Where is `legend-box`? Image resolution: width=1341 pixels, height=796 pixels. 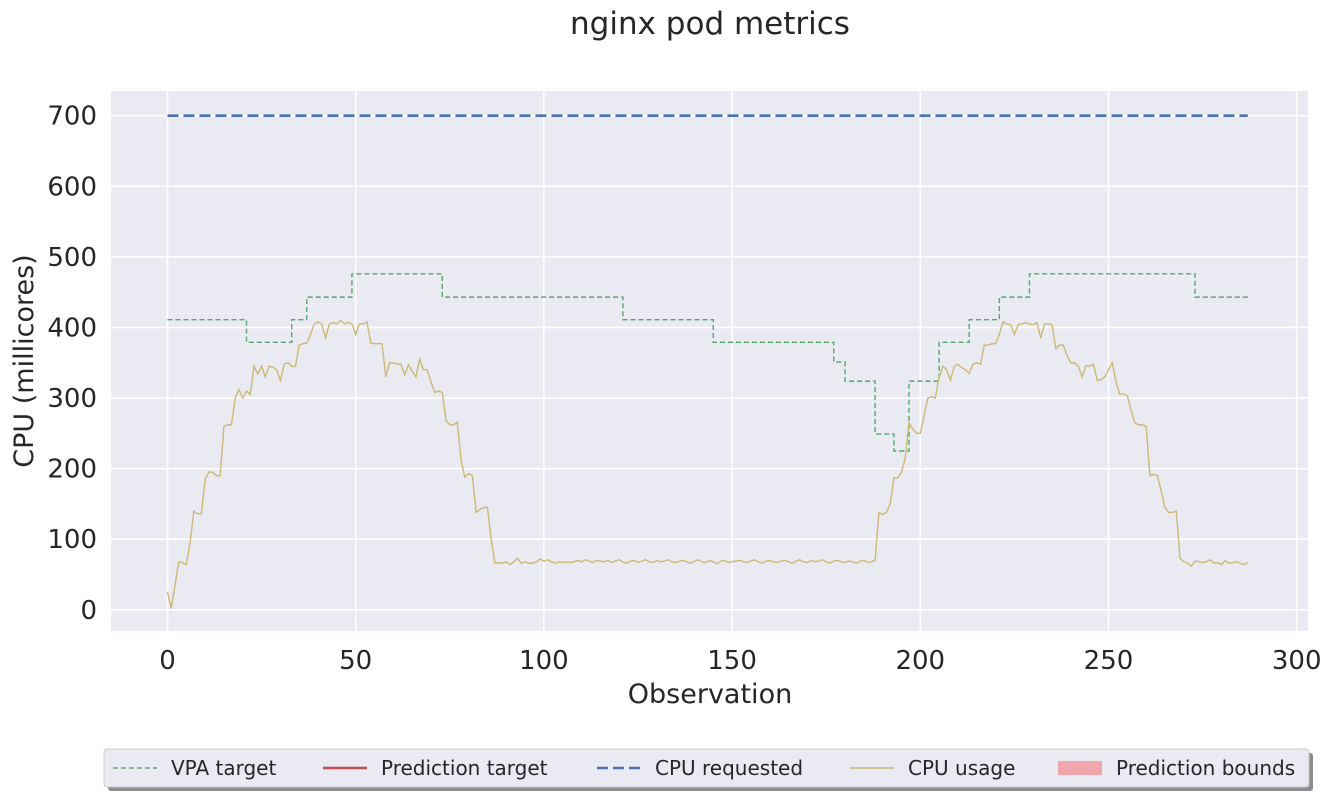 legend-box is located at coordinates (706, 768).